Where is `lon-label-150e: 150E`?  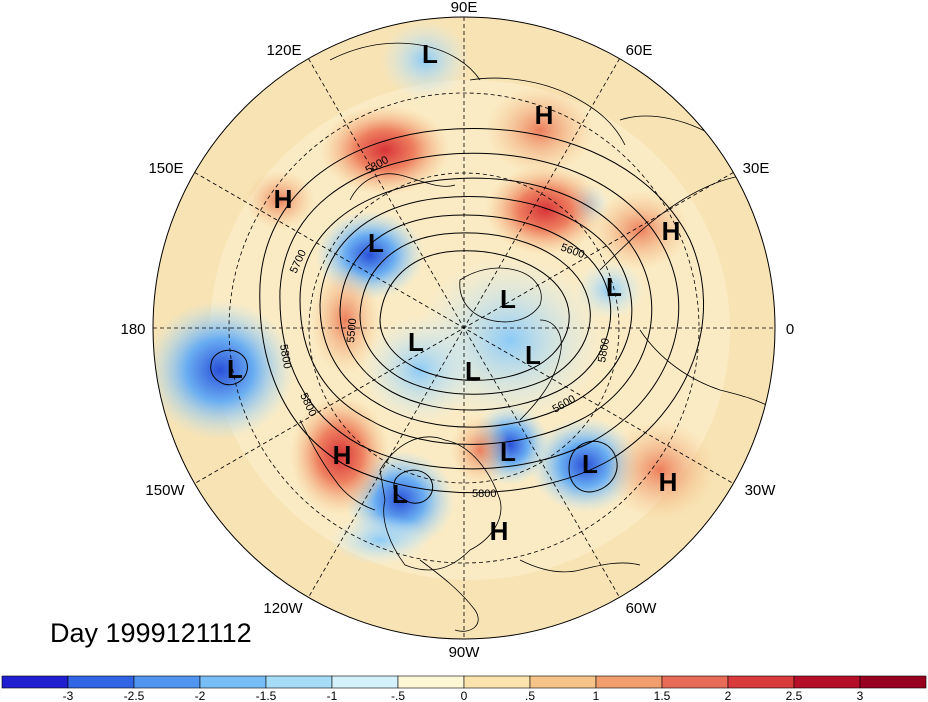
lon-label-150e: 150E is located at coordinates (165, 168).